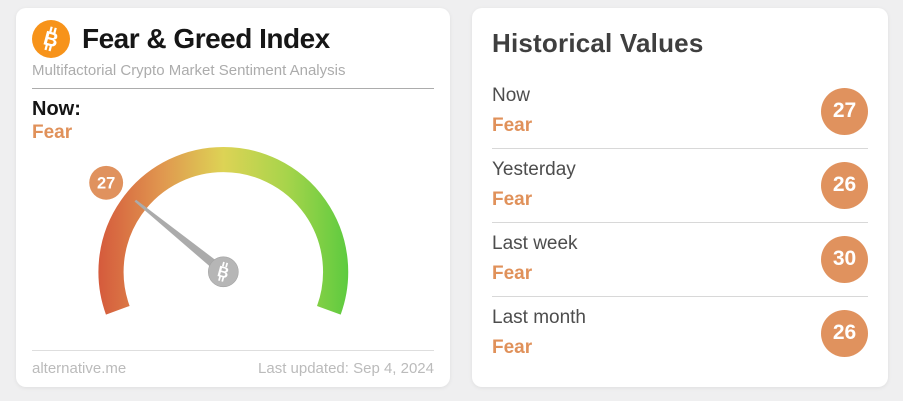 Image resolution: width=903 pixels, height=401 pixels. What do you see at coordinates (79, 368) in the screenshot?
I see `source-link: alternative.me` at bounding box center [79, 368].